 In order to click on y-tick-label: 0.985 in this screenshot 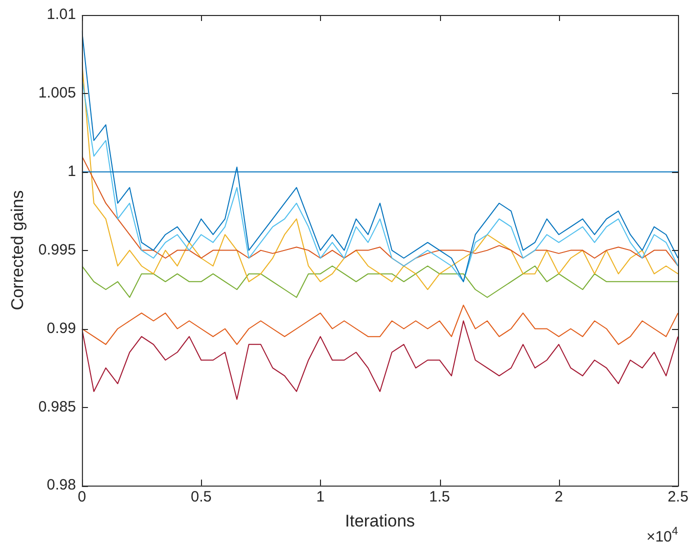, I will do `click(57, 407)`.